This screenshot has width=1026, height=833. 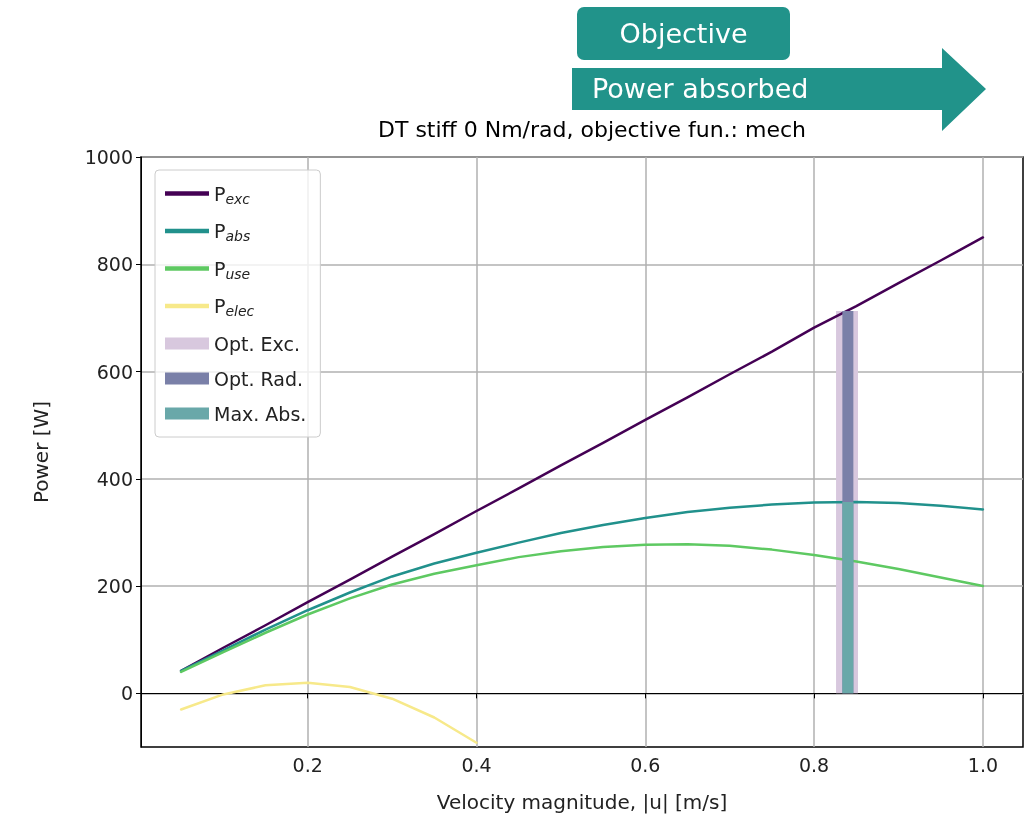 I want to click on text: Power absorbed, so click(x=700, y=89).